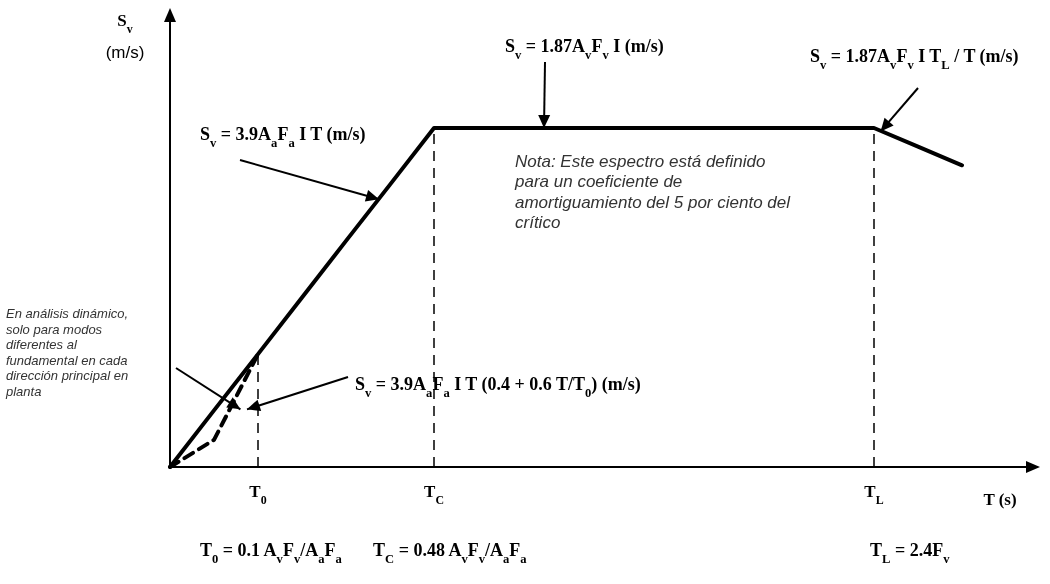 This screenshot has height=584, width=1050. Describe the element at coordinates (584, 49) in the screenshot. I see `text: S$_{v}$ = 1.87A$_{v}$F$_{v}$ I (m/s)` at that location.